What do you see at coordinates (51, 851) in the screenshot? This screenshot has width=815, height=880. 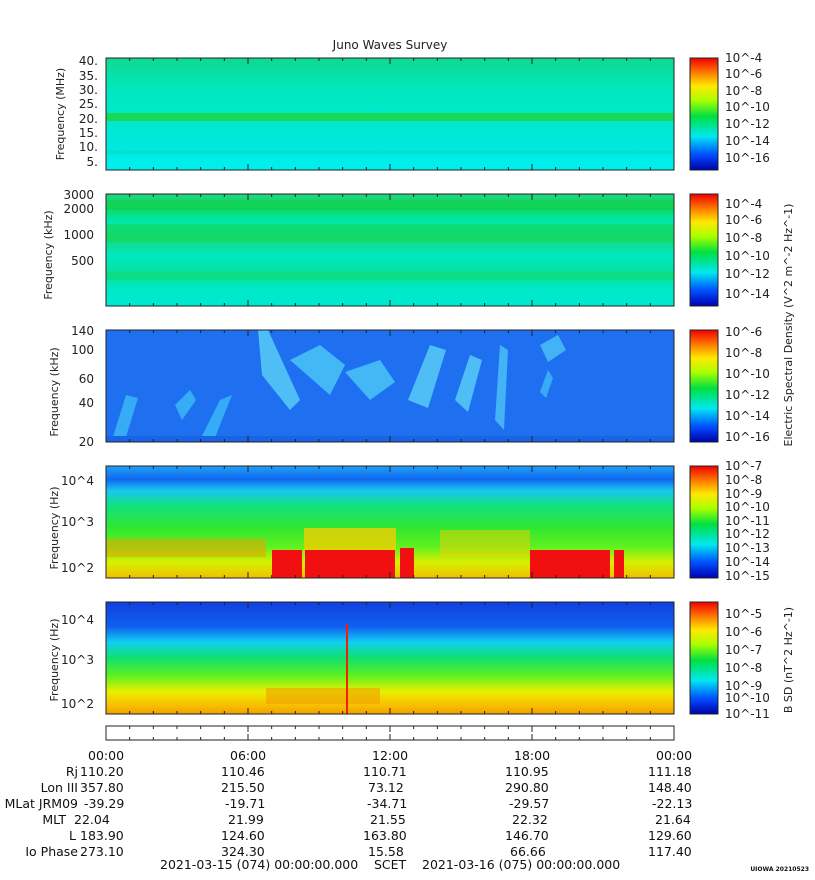 I see `ephem-row-label: Io Phase` at bounding box center [51, 851].